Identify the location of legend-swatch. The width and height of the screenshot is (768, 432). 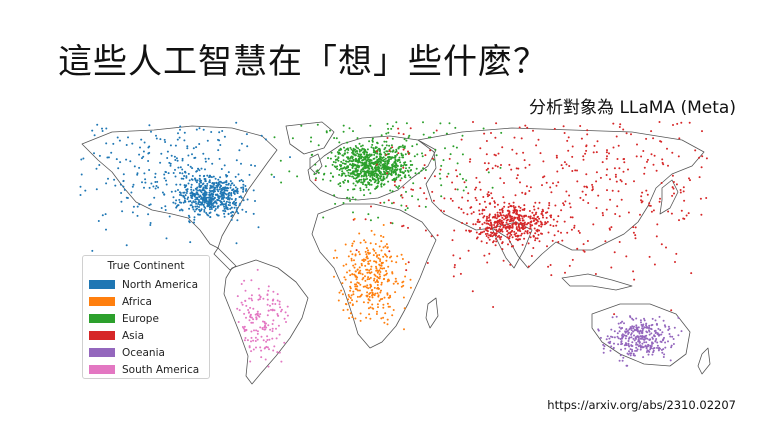
(102, 335).